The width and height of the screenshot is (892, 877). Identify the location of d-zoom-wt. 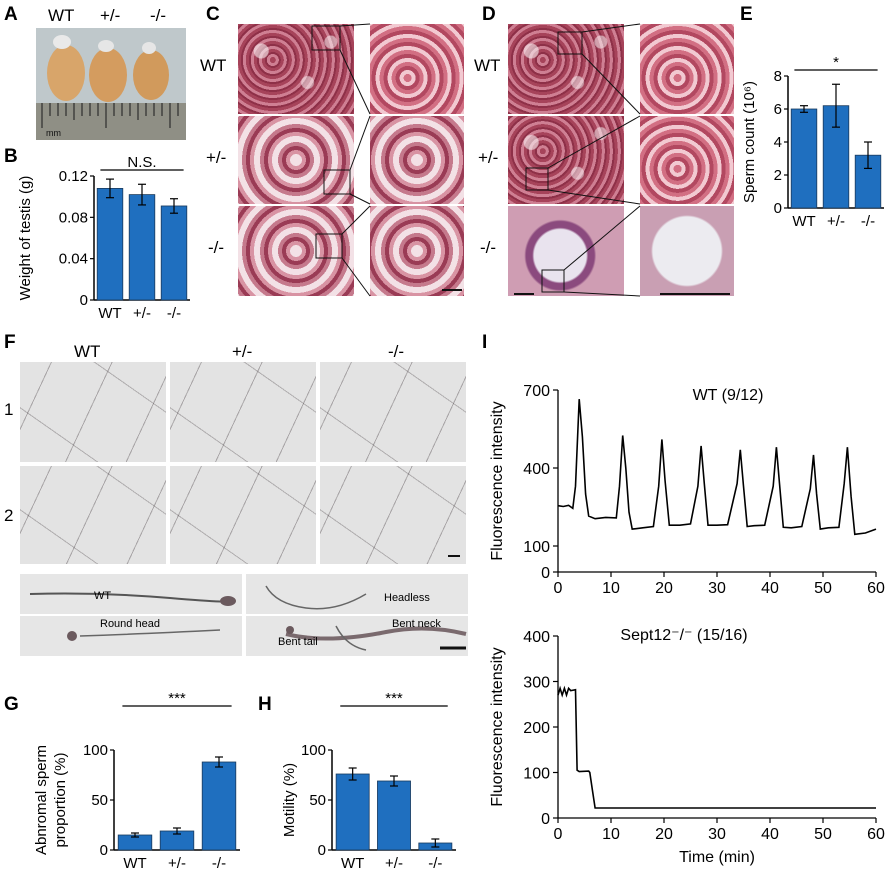
(687, 69).